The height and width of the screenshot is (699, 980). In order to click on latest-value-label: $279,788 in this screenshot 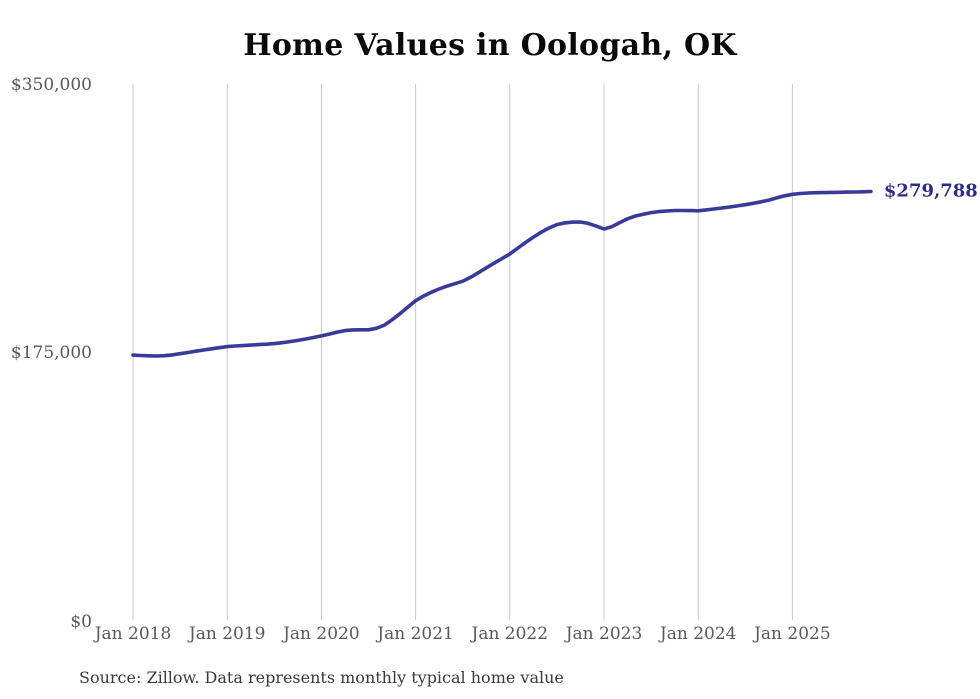, I will do `click(930, 191)`.